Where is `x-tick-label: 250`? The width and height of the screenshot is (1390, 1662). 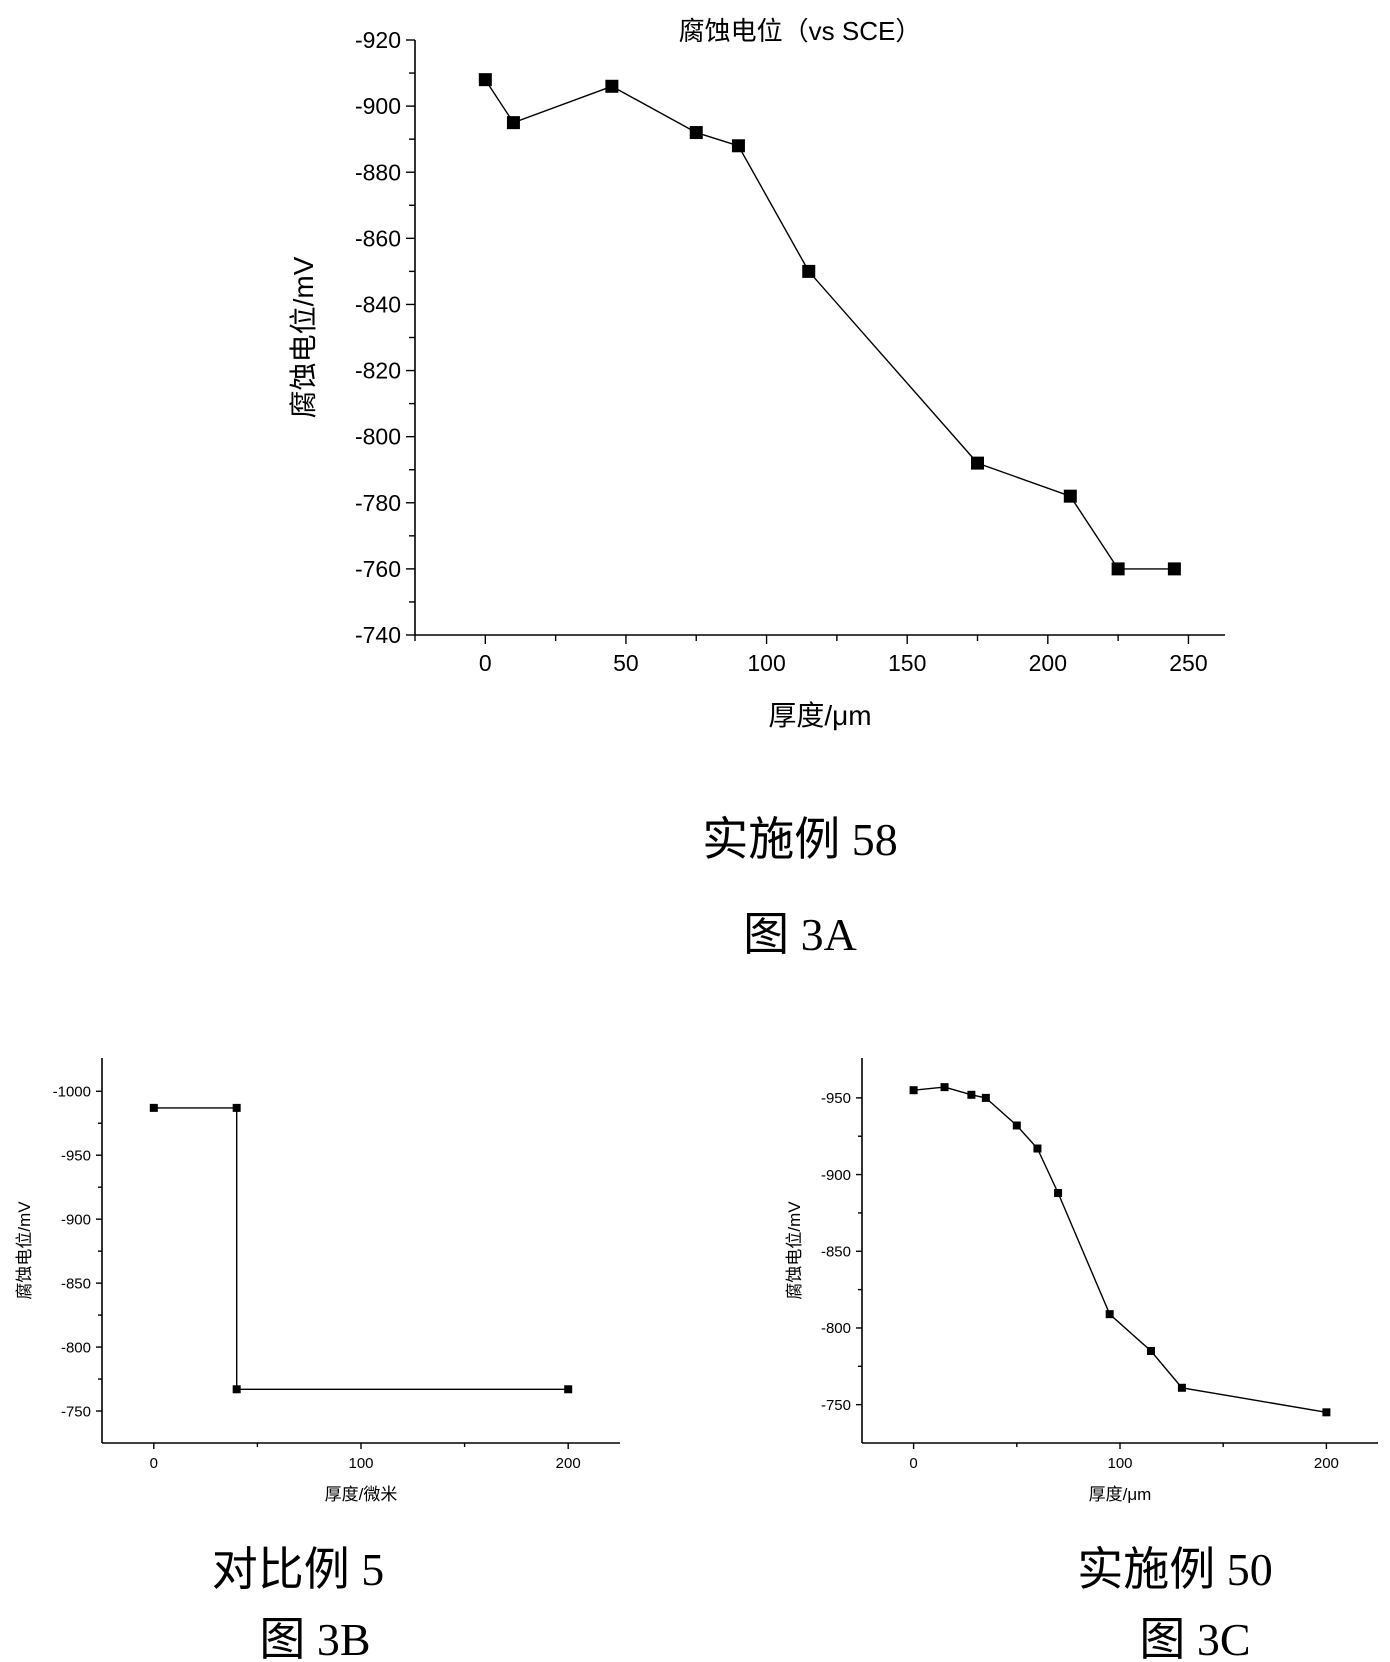
x-tick-label: 250 is located at coordinates (1188, 663).